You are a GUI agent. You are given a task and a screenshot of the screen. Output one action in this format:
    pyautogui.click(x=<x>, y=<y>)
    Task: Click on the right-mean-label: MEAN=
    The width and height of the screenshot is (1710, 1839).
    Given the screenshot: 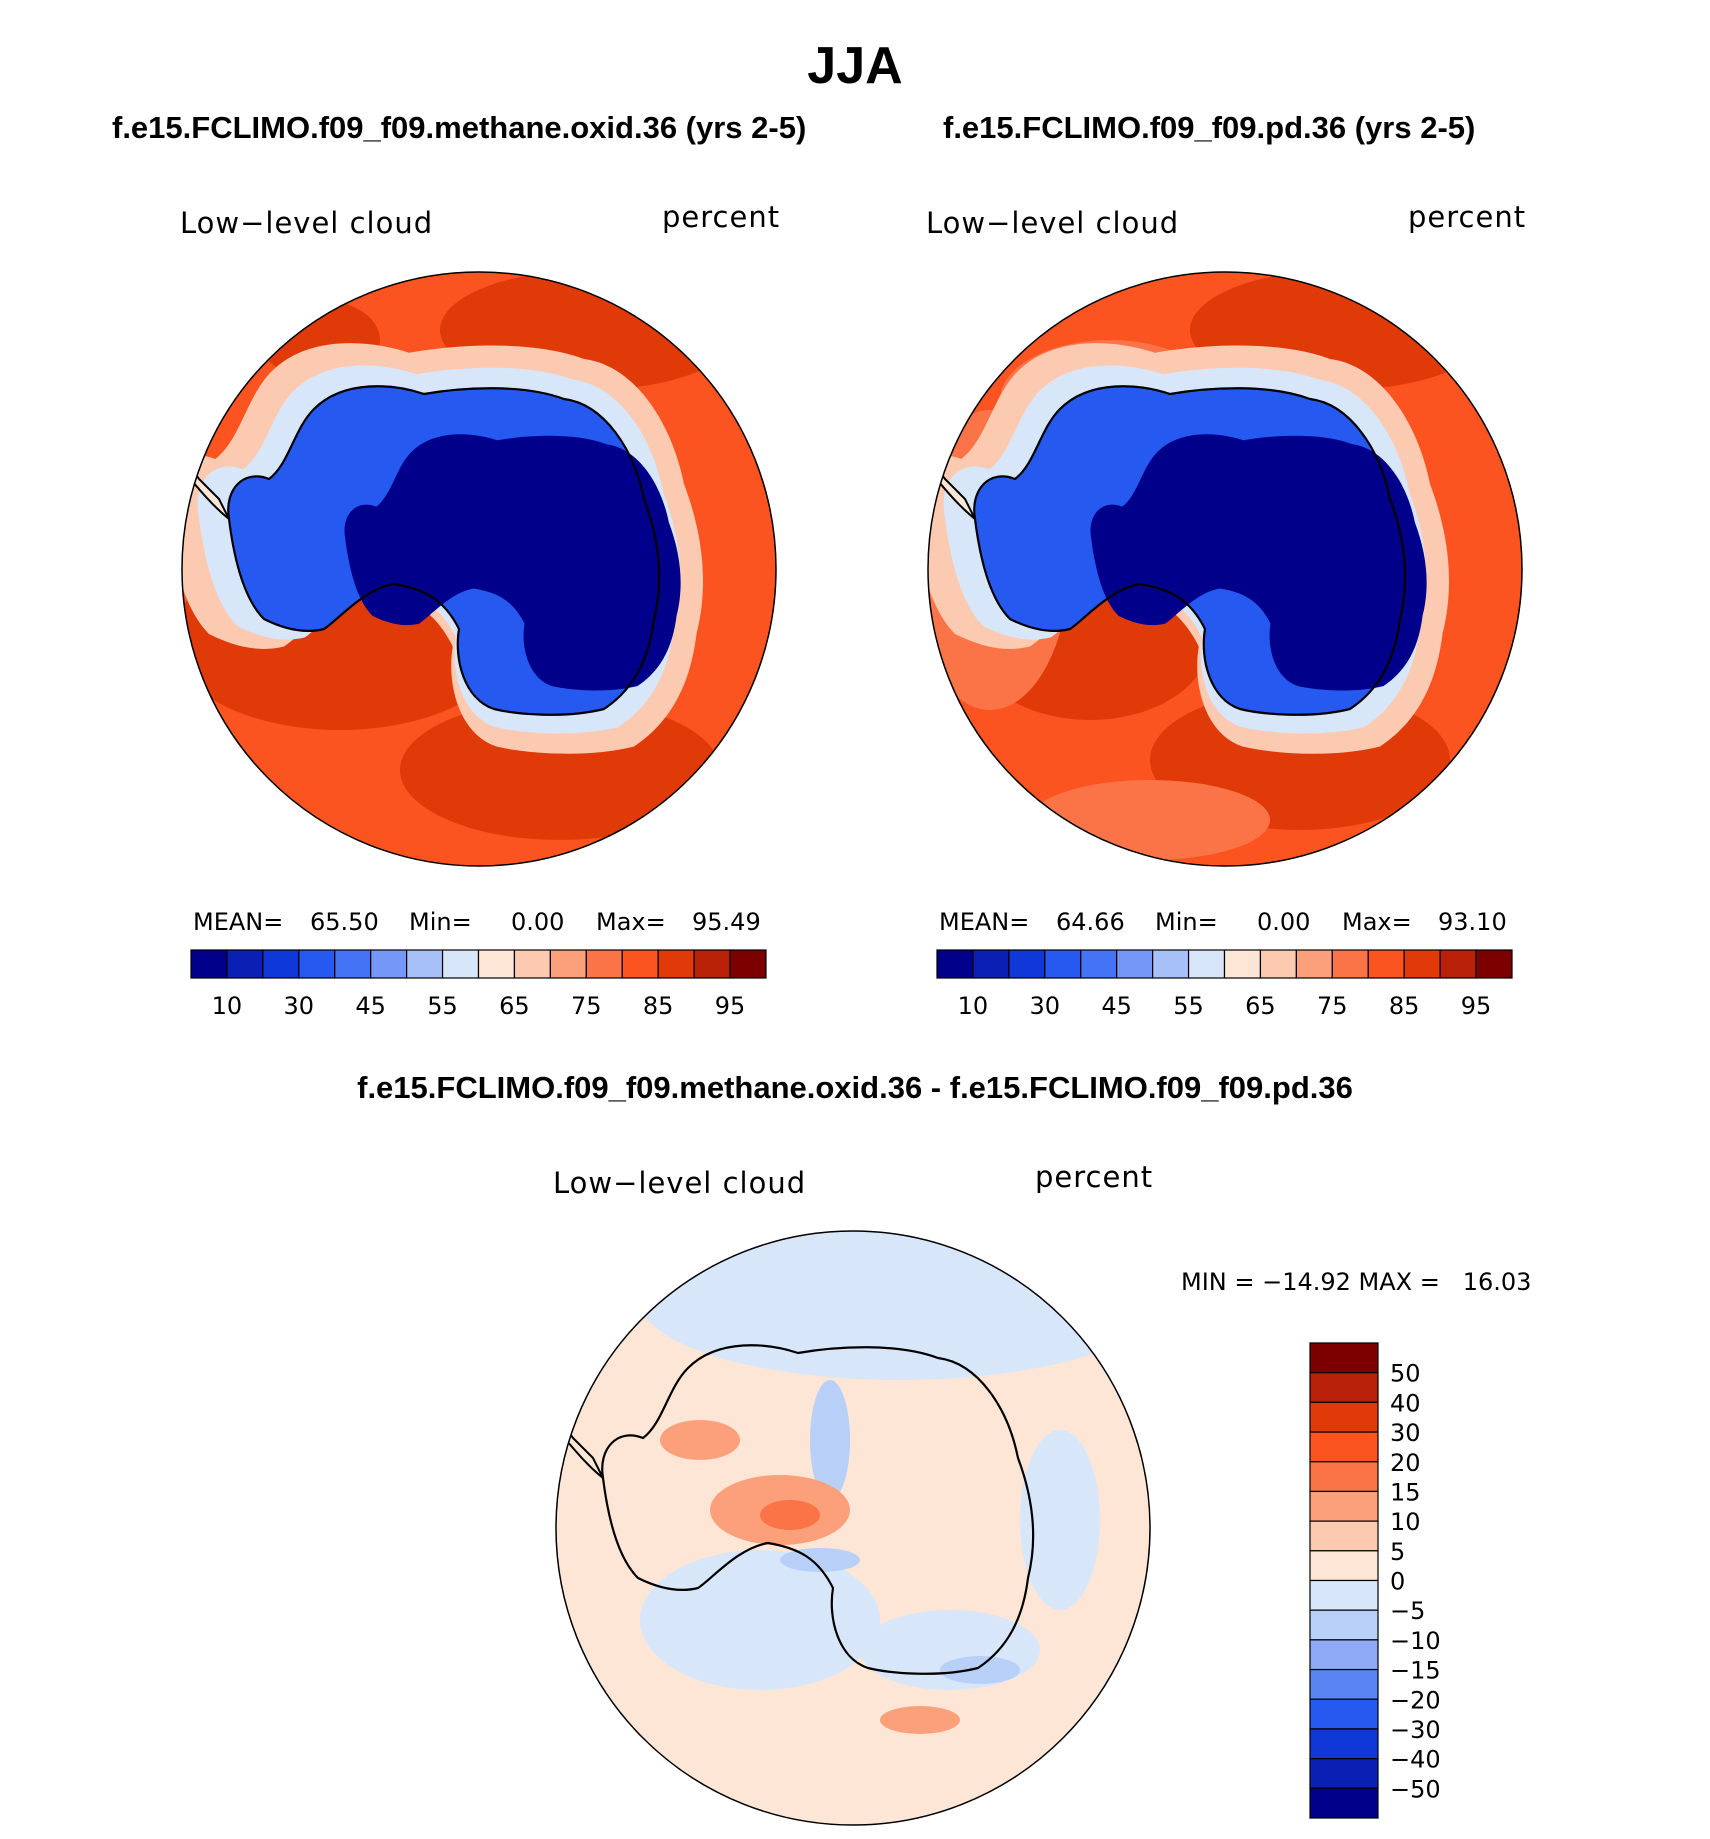 What is the action you would take?
    pyautogui.click(x=984, y=922)
    